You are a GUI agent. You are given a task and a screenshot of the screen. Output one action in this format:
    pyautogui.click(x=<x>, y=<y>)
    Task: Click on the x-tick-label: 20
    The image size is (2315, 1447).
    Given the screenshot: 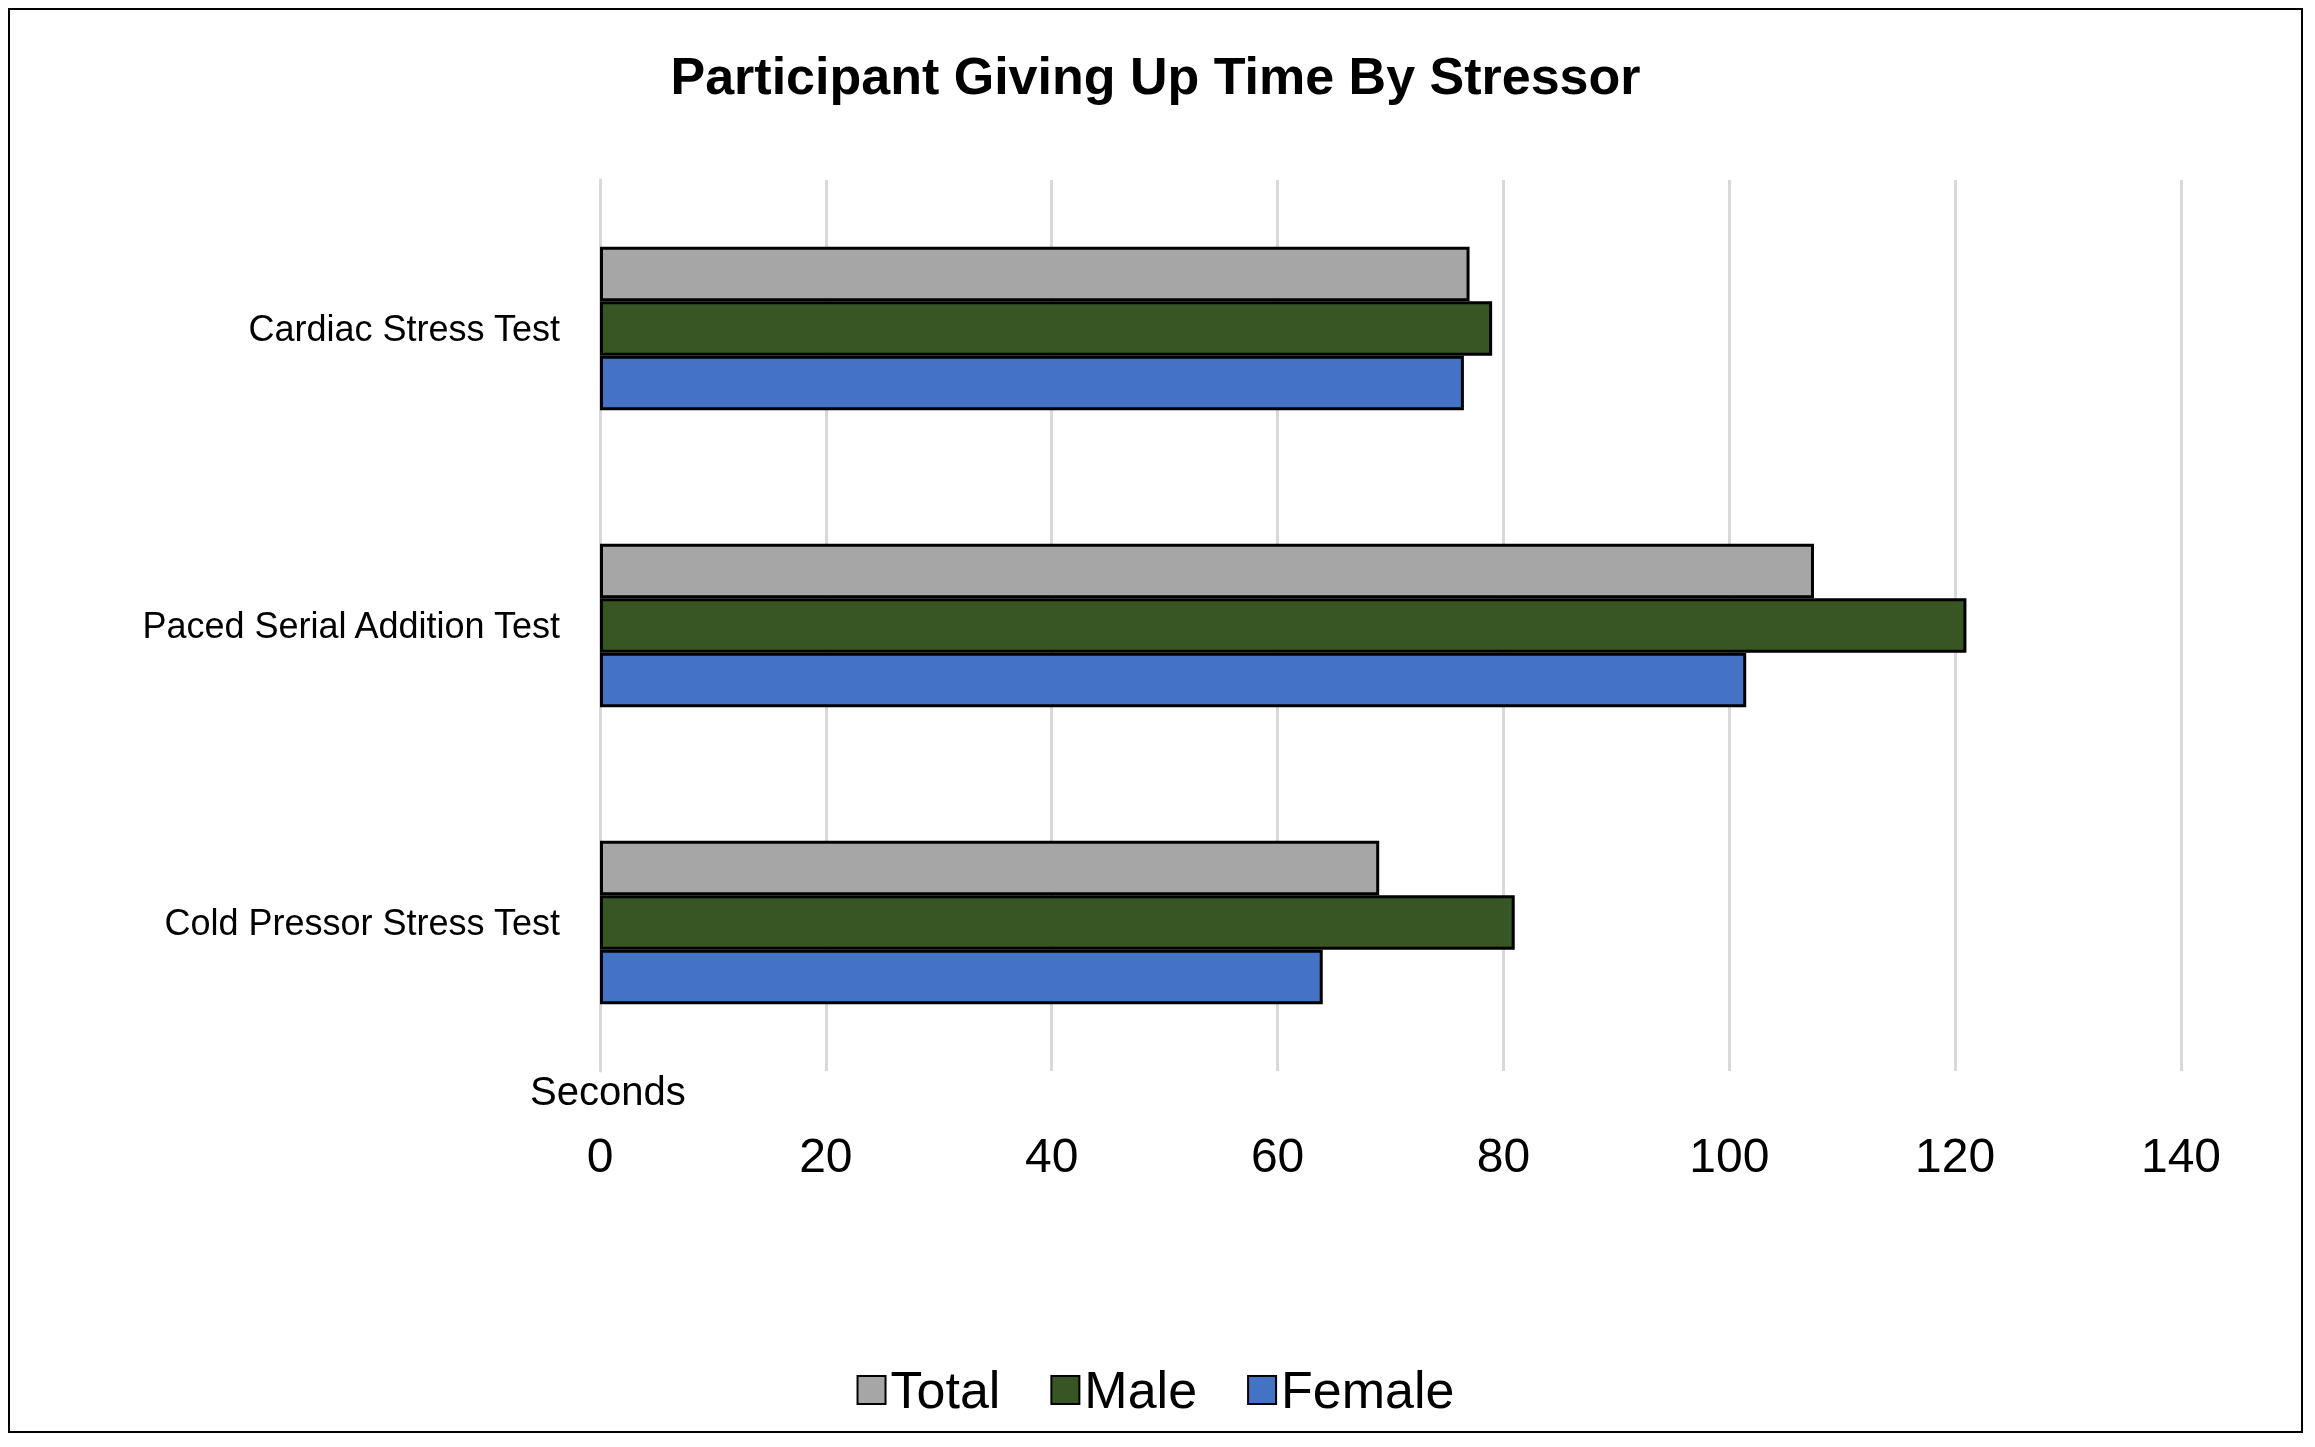 What is the action you would take?
    pyautogui.click(x=826, y=1155)
    